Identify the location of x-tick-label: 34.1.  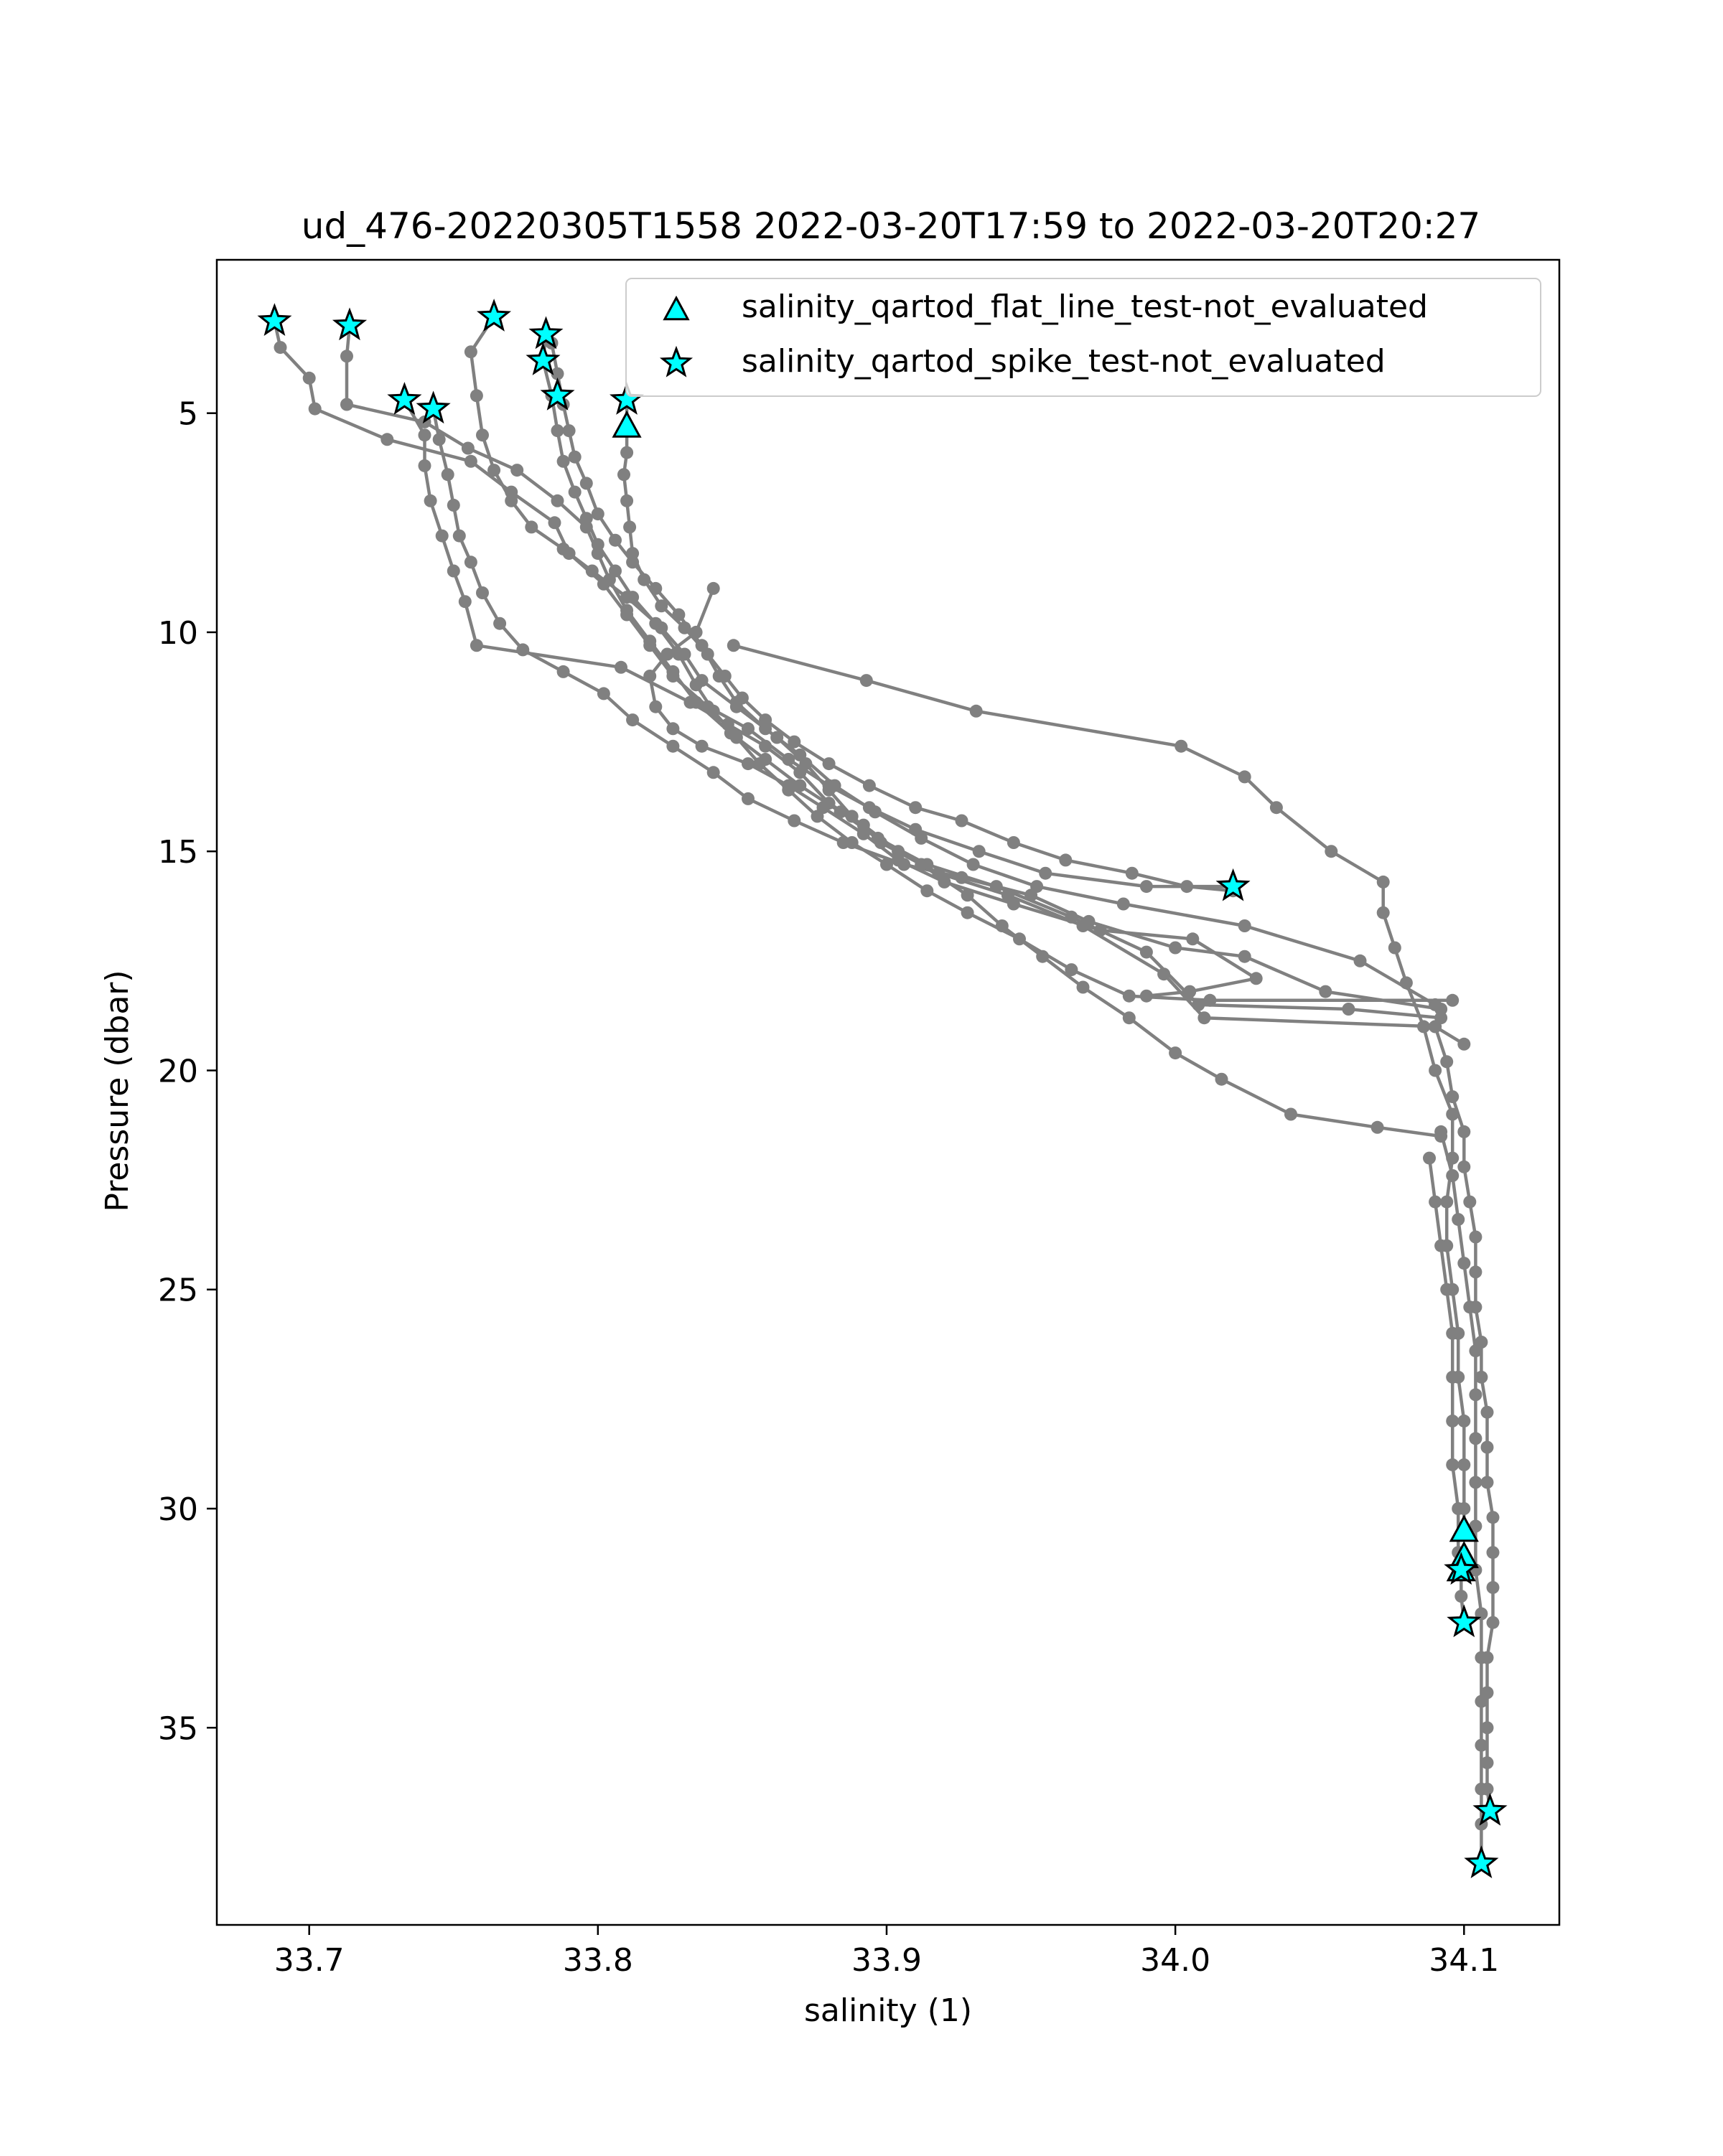
(1464, 1960).